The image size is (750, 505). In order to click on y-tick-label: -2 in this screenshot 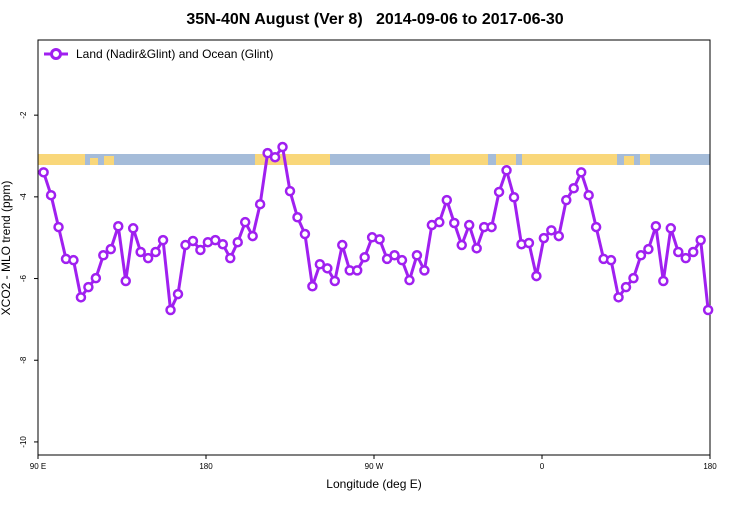, I will do `click(23, 115)`.